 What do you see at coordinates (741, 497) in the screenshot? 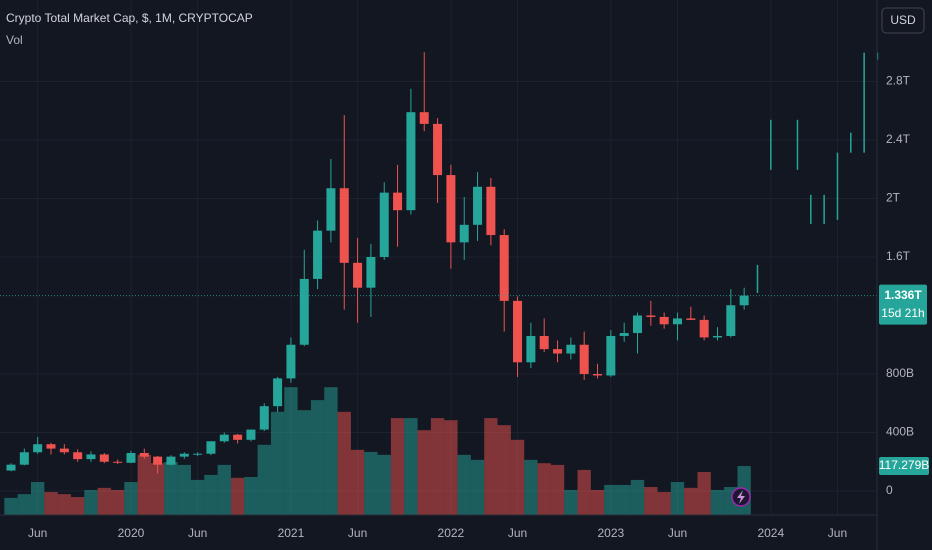
I see `alert-icon` at bounding box center [741, 497].